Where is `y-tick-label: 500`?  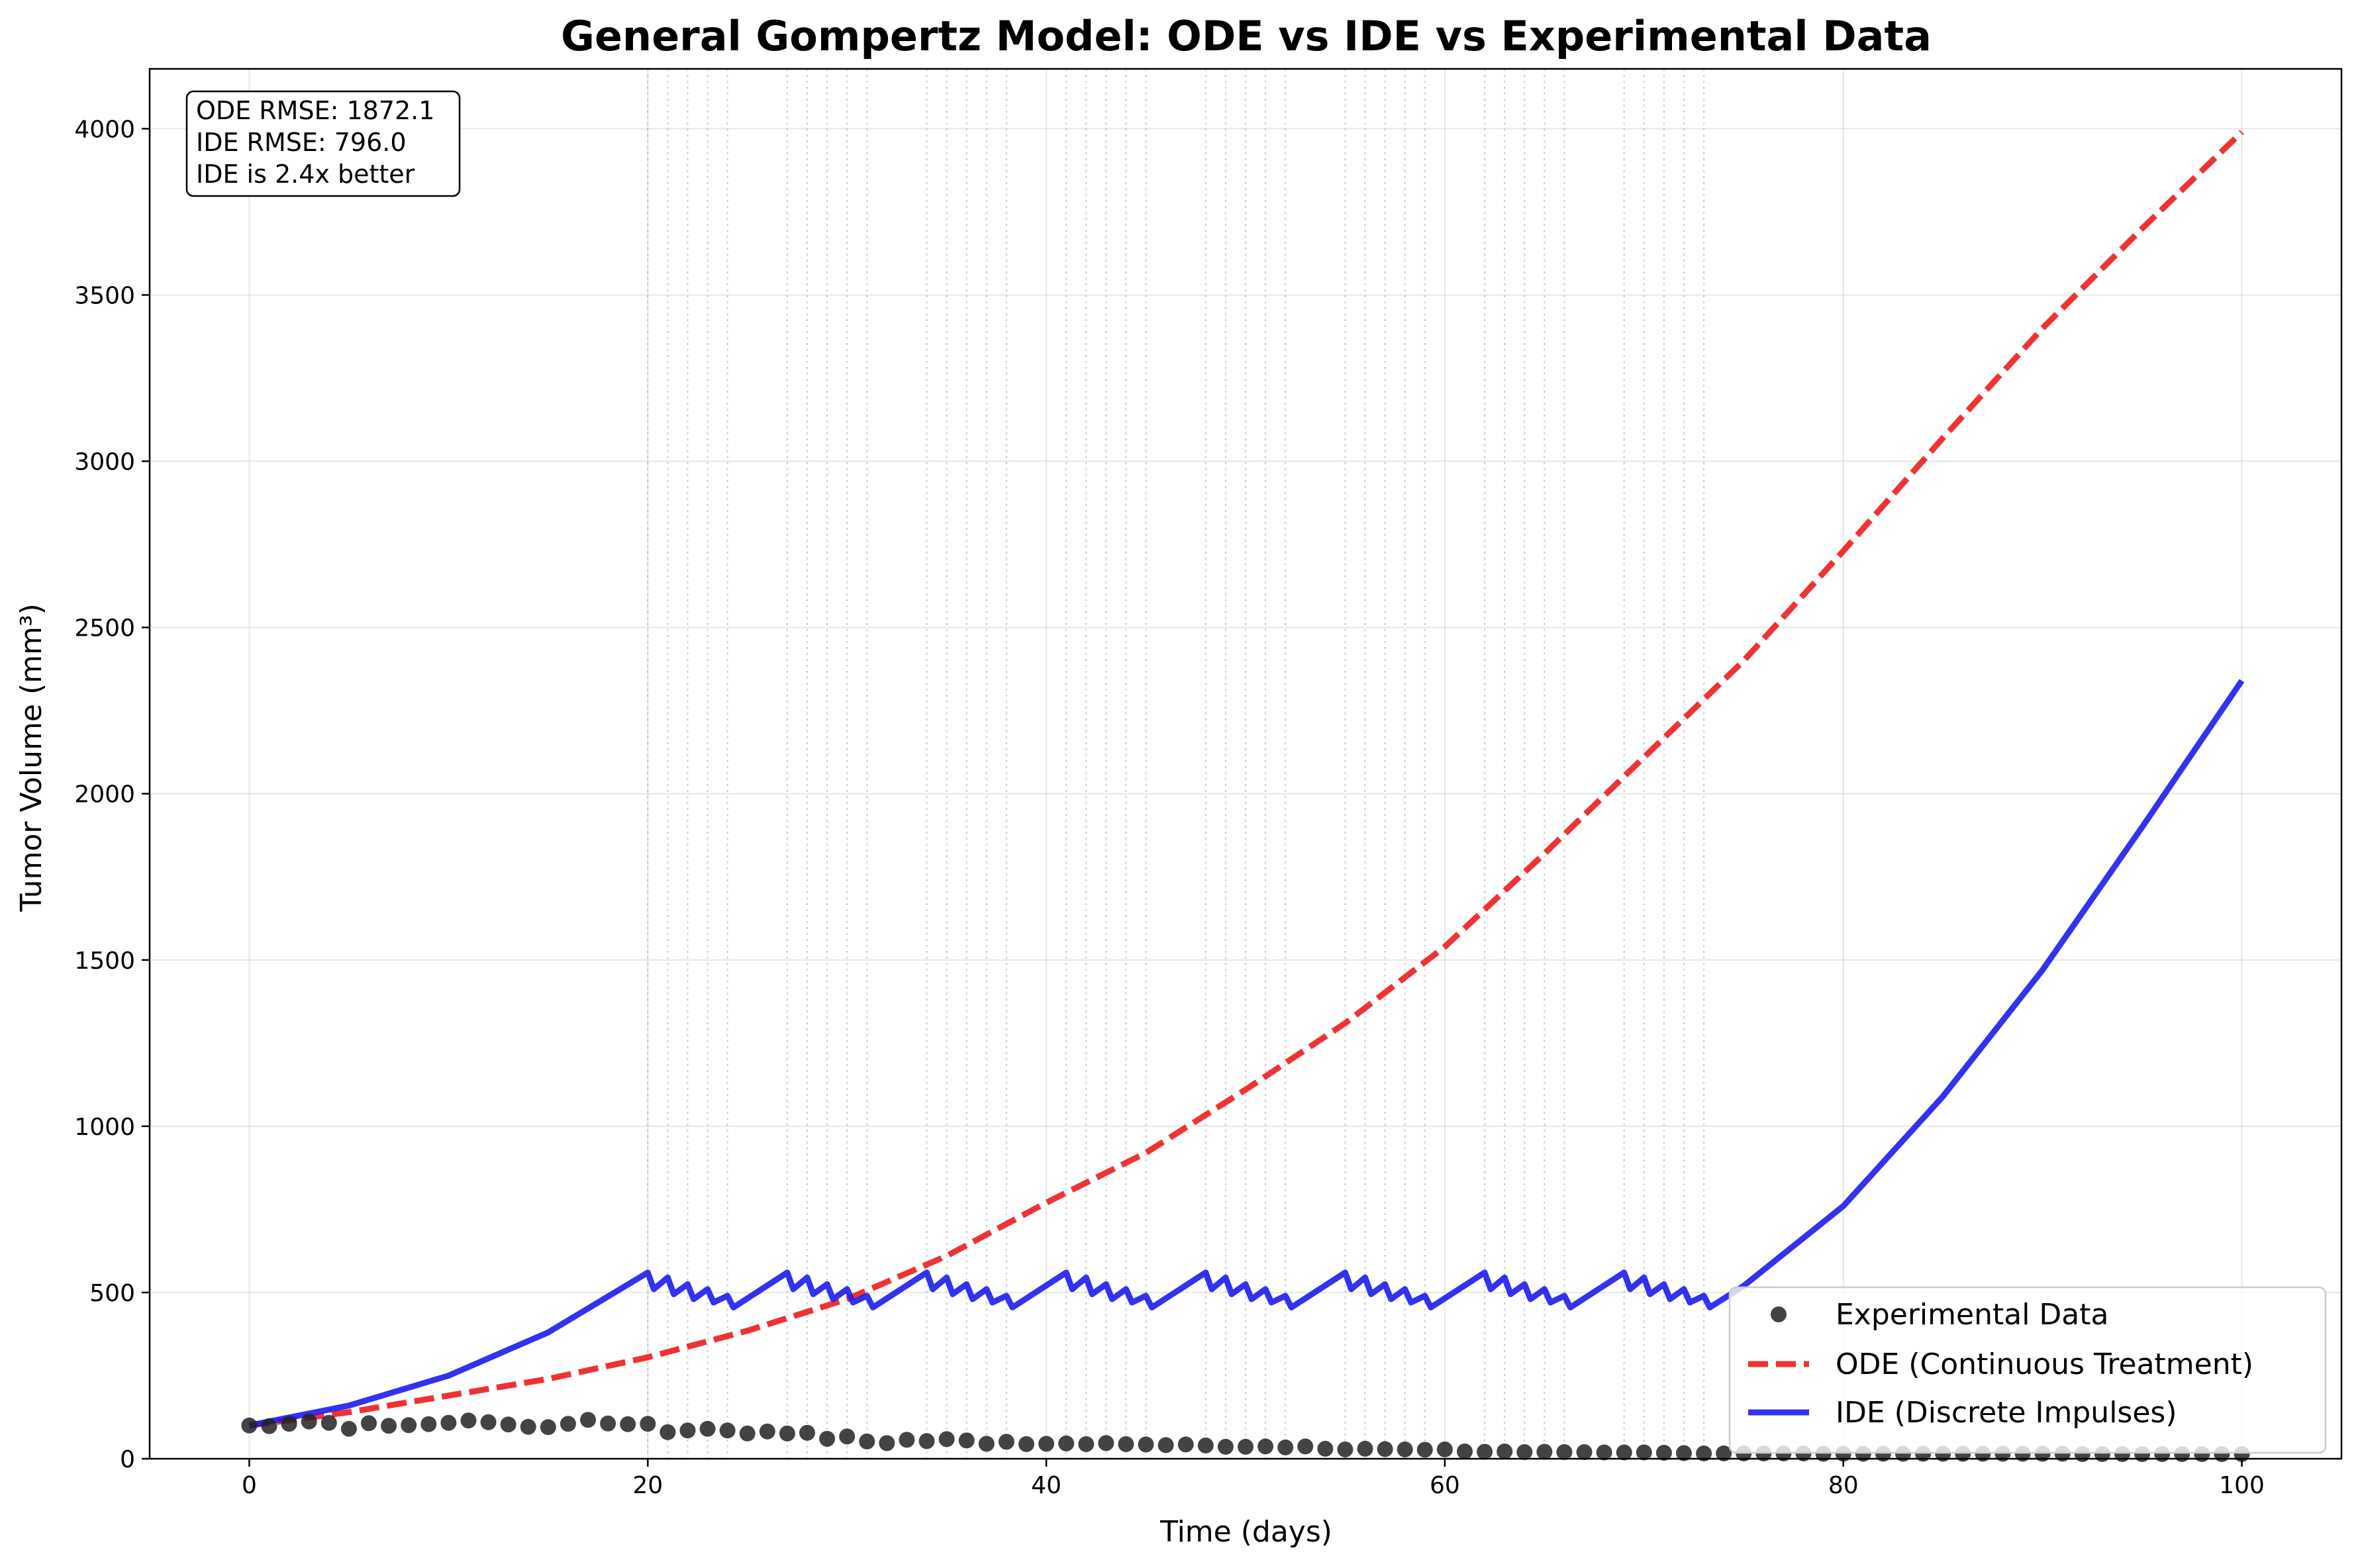 y-tick-label: 500 is located at coordinates (112, 1293).